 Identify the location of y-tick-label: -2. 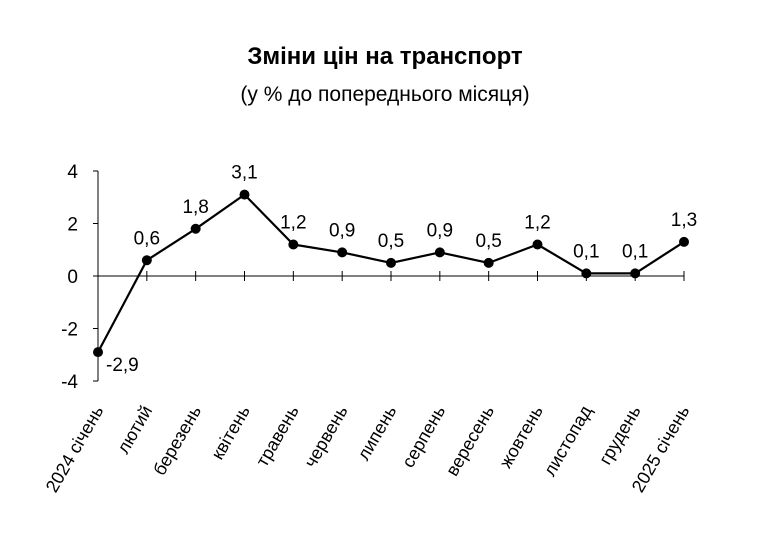
(69, 330).